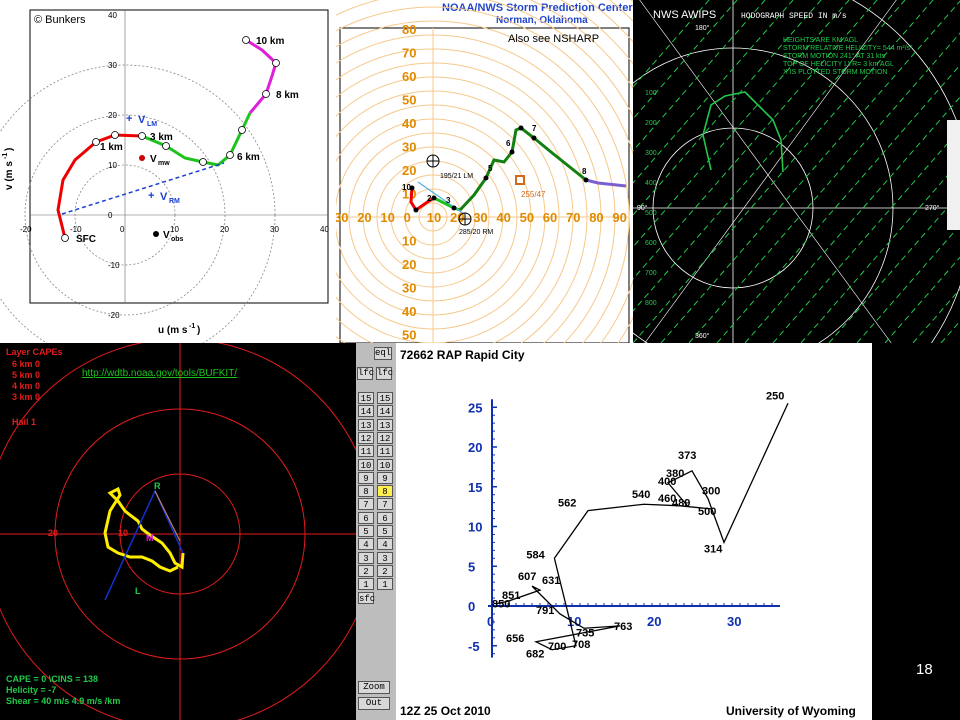  I want to click on svg-text: V, so click(153, 159).